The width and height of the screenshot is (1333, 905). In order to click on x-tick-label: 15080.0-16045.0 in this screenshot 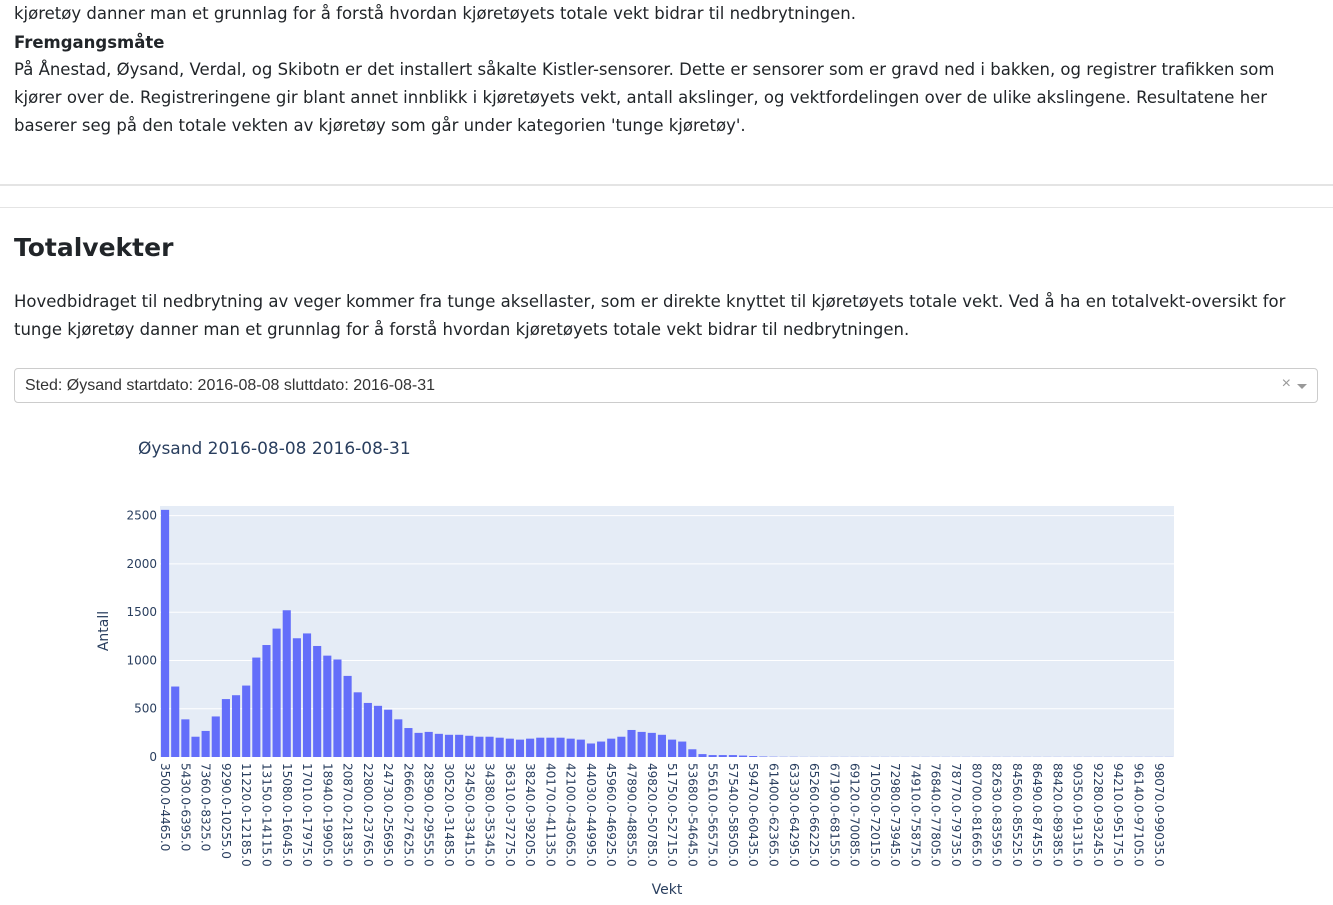, I will do `click(287, 815)`.